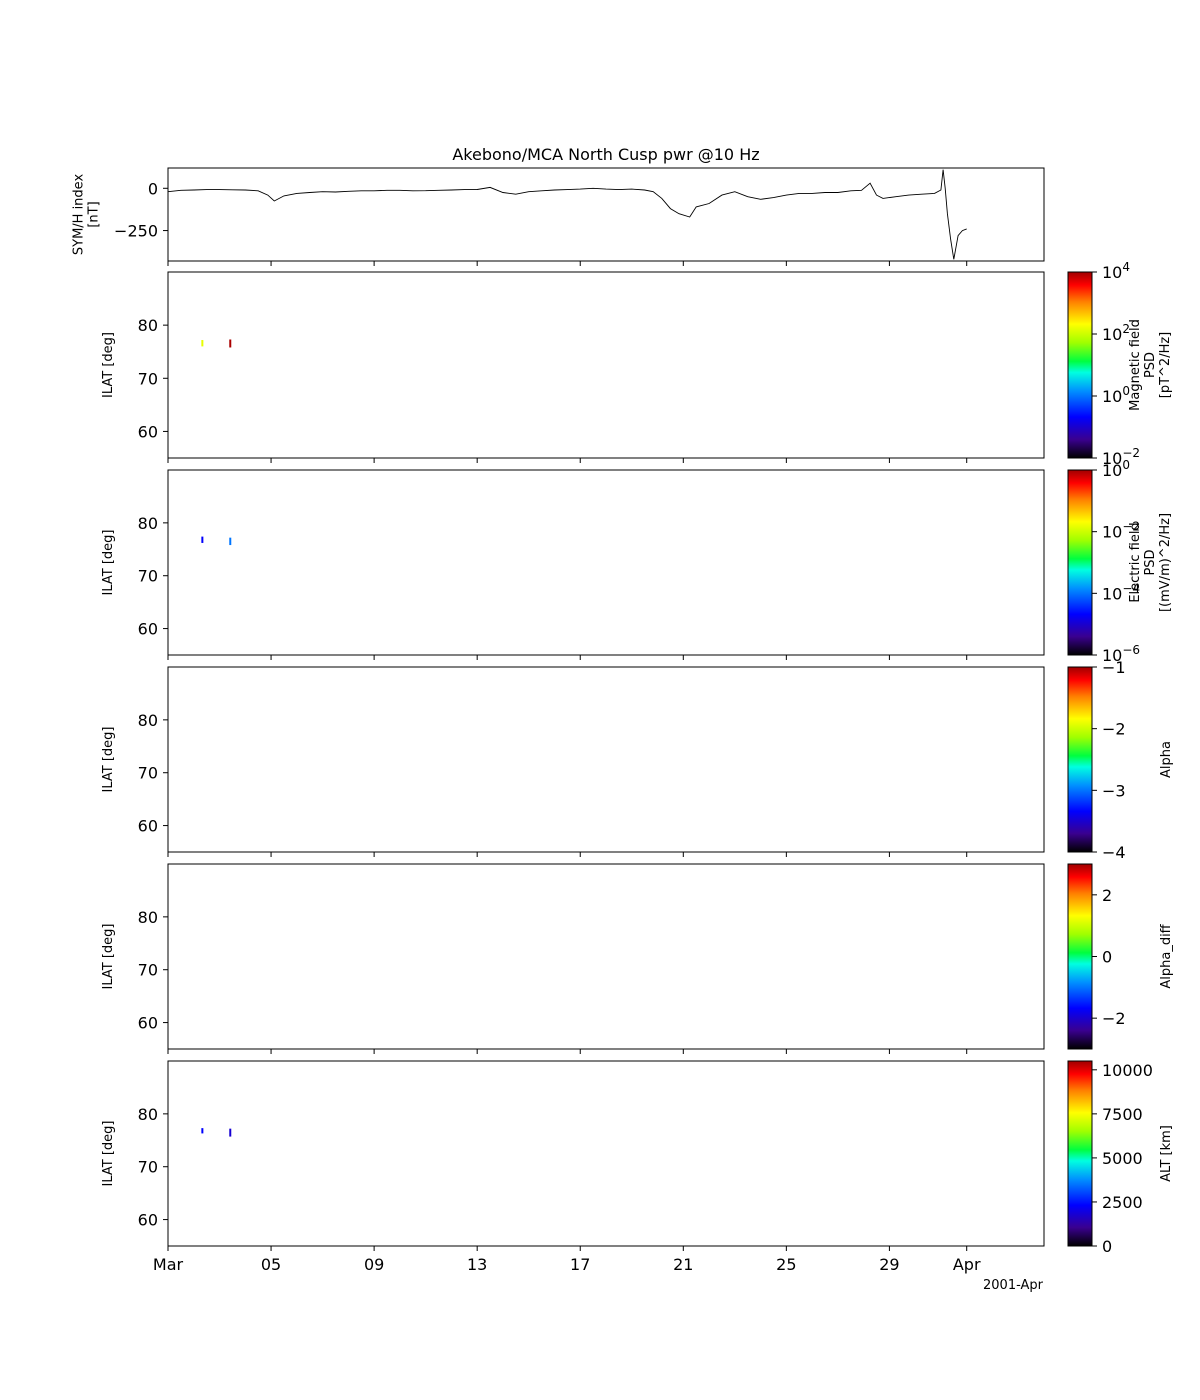 This screenshot has width=1200, height=1400. What do you see at coordinates (374, 1264) in the screenshot?
I see `x-tick-label: 09` at bounding box center [374, 1264].